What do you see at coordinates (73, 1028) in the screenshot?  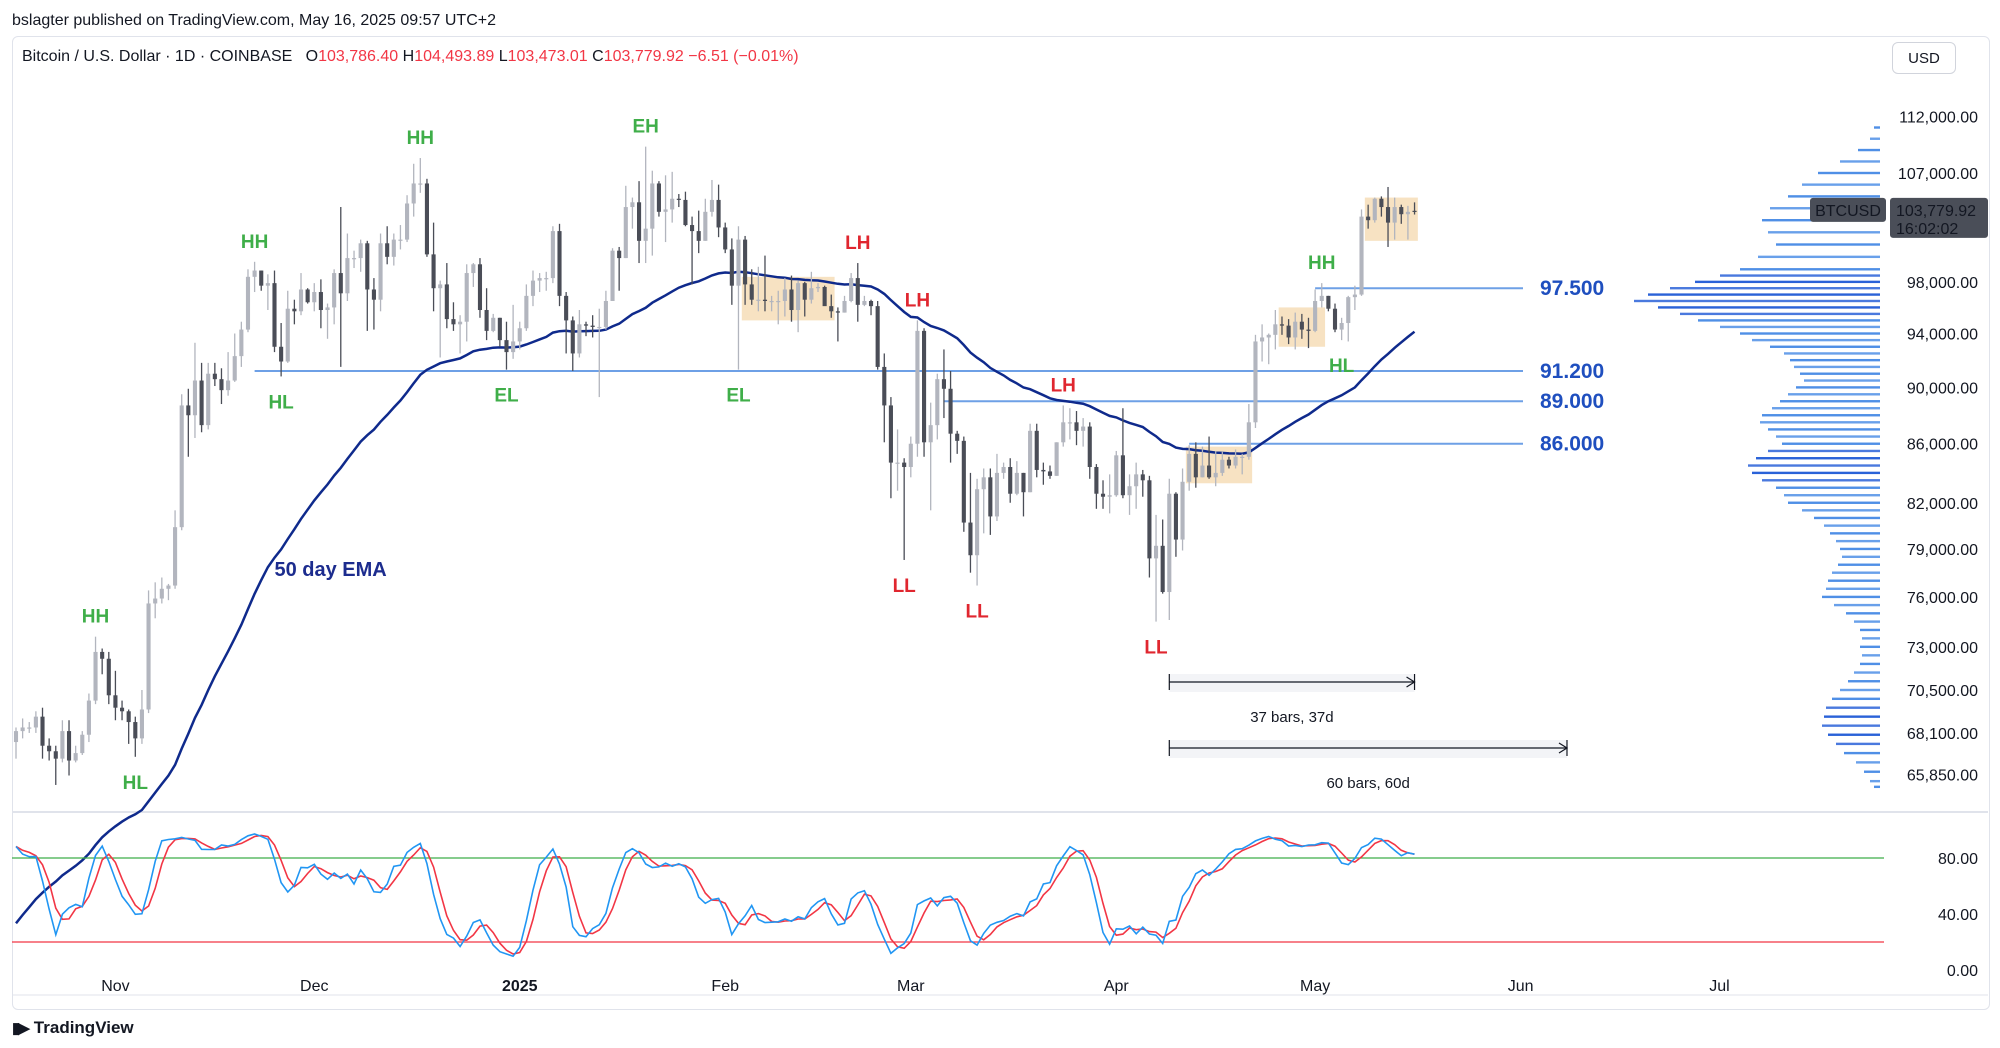 I see `tradingview-logo: ▮▶ TradingView` at bounding box center [73, 1028].